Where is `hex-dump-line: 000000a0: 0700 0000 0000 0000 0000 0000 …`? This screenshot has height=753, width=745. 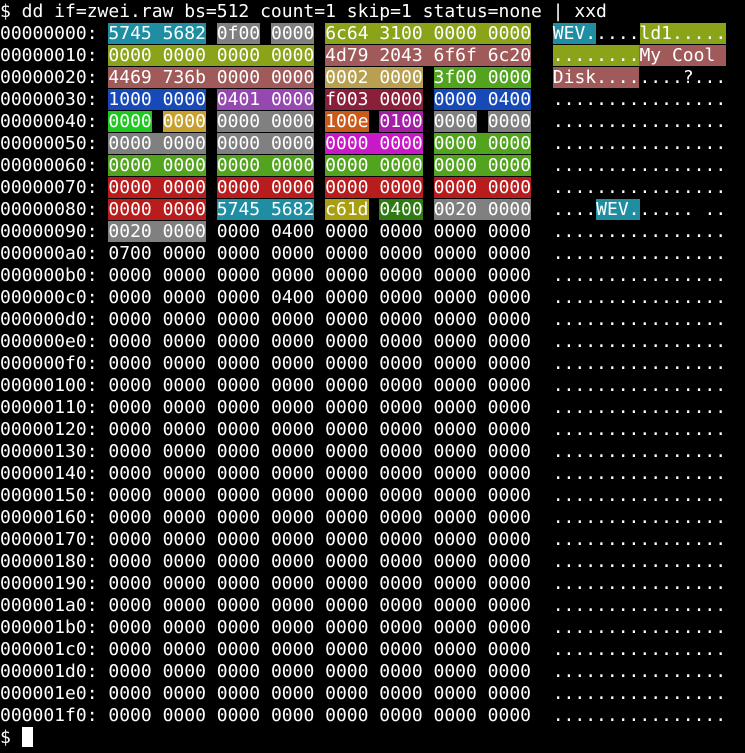 hex-dump-line: 000000a0: 0700 0000 0000 0000 0000 0000 … is located at coordinates (363, 254).